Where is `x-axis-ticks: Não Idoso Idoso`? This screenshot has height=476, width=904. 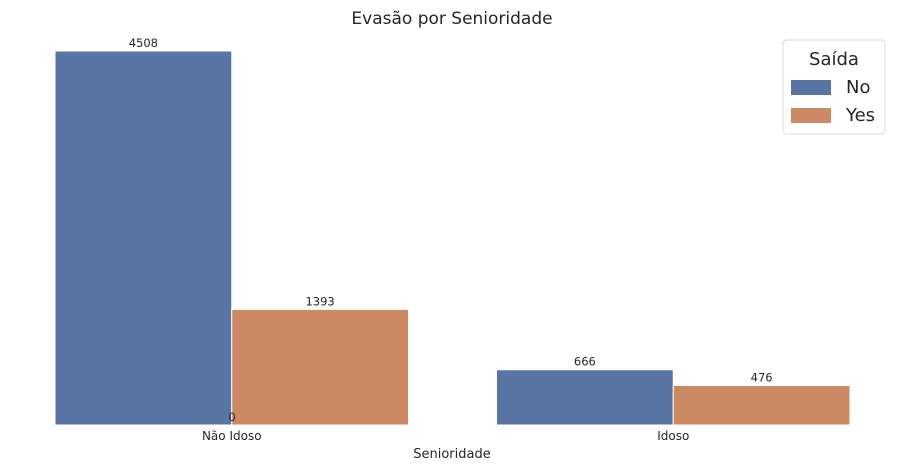
x-axis-ticks: Não Idoso Idoso is located at coordinates (445, 436).